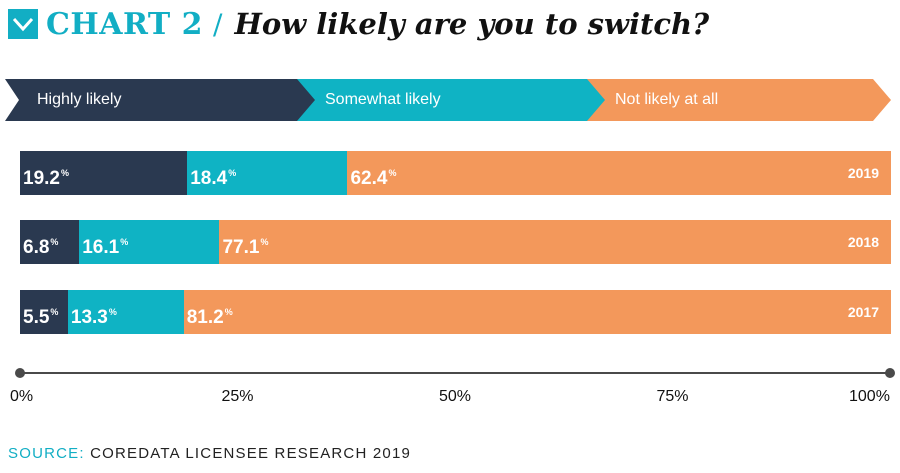 The height and width of the screenshot is (473, 900). Describe the element at coordinates (20, 373) in the screenshot. I see `x-axis-start-dot` at that location.